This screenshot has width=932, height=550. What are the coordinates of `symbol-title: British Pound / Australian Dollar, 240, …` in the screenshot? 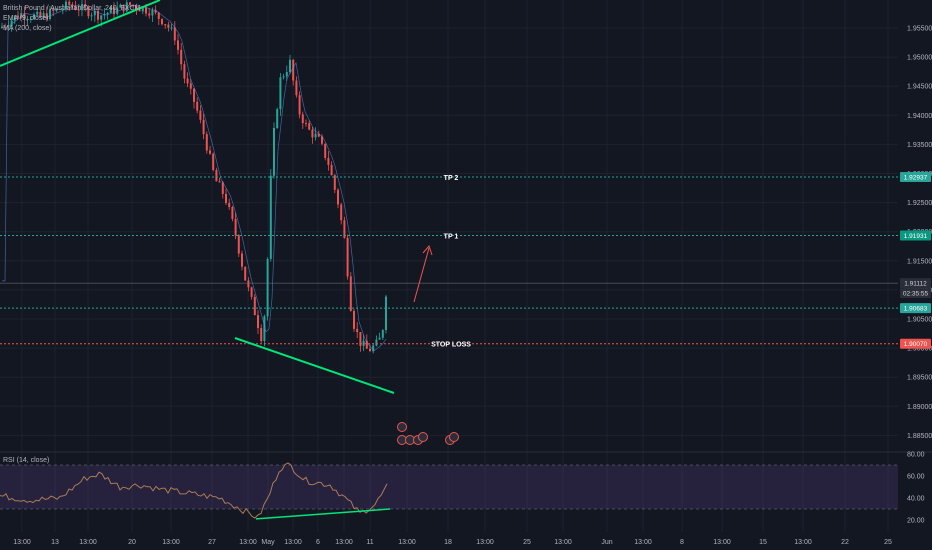 It's located at (72, 8).